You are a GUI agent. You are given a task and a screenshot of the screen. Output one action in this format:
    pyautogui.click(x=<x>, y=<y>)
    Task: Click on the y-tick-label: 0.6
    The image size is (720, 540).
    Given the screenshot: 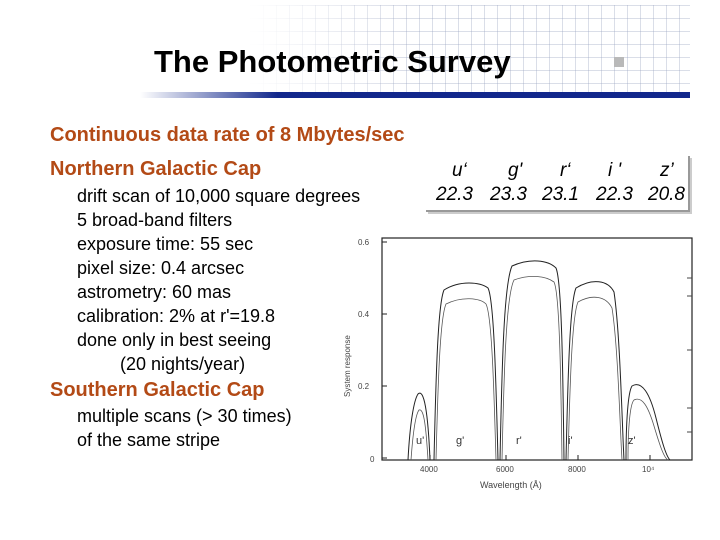 What is the action you would take?
    pyautogui.click(x=364, y=242)
    